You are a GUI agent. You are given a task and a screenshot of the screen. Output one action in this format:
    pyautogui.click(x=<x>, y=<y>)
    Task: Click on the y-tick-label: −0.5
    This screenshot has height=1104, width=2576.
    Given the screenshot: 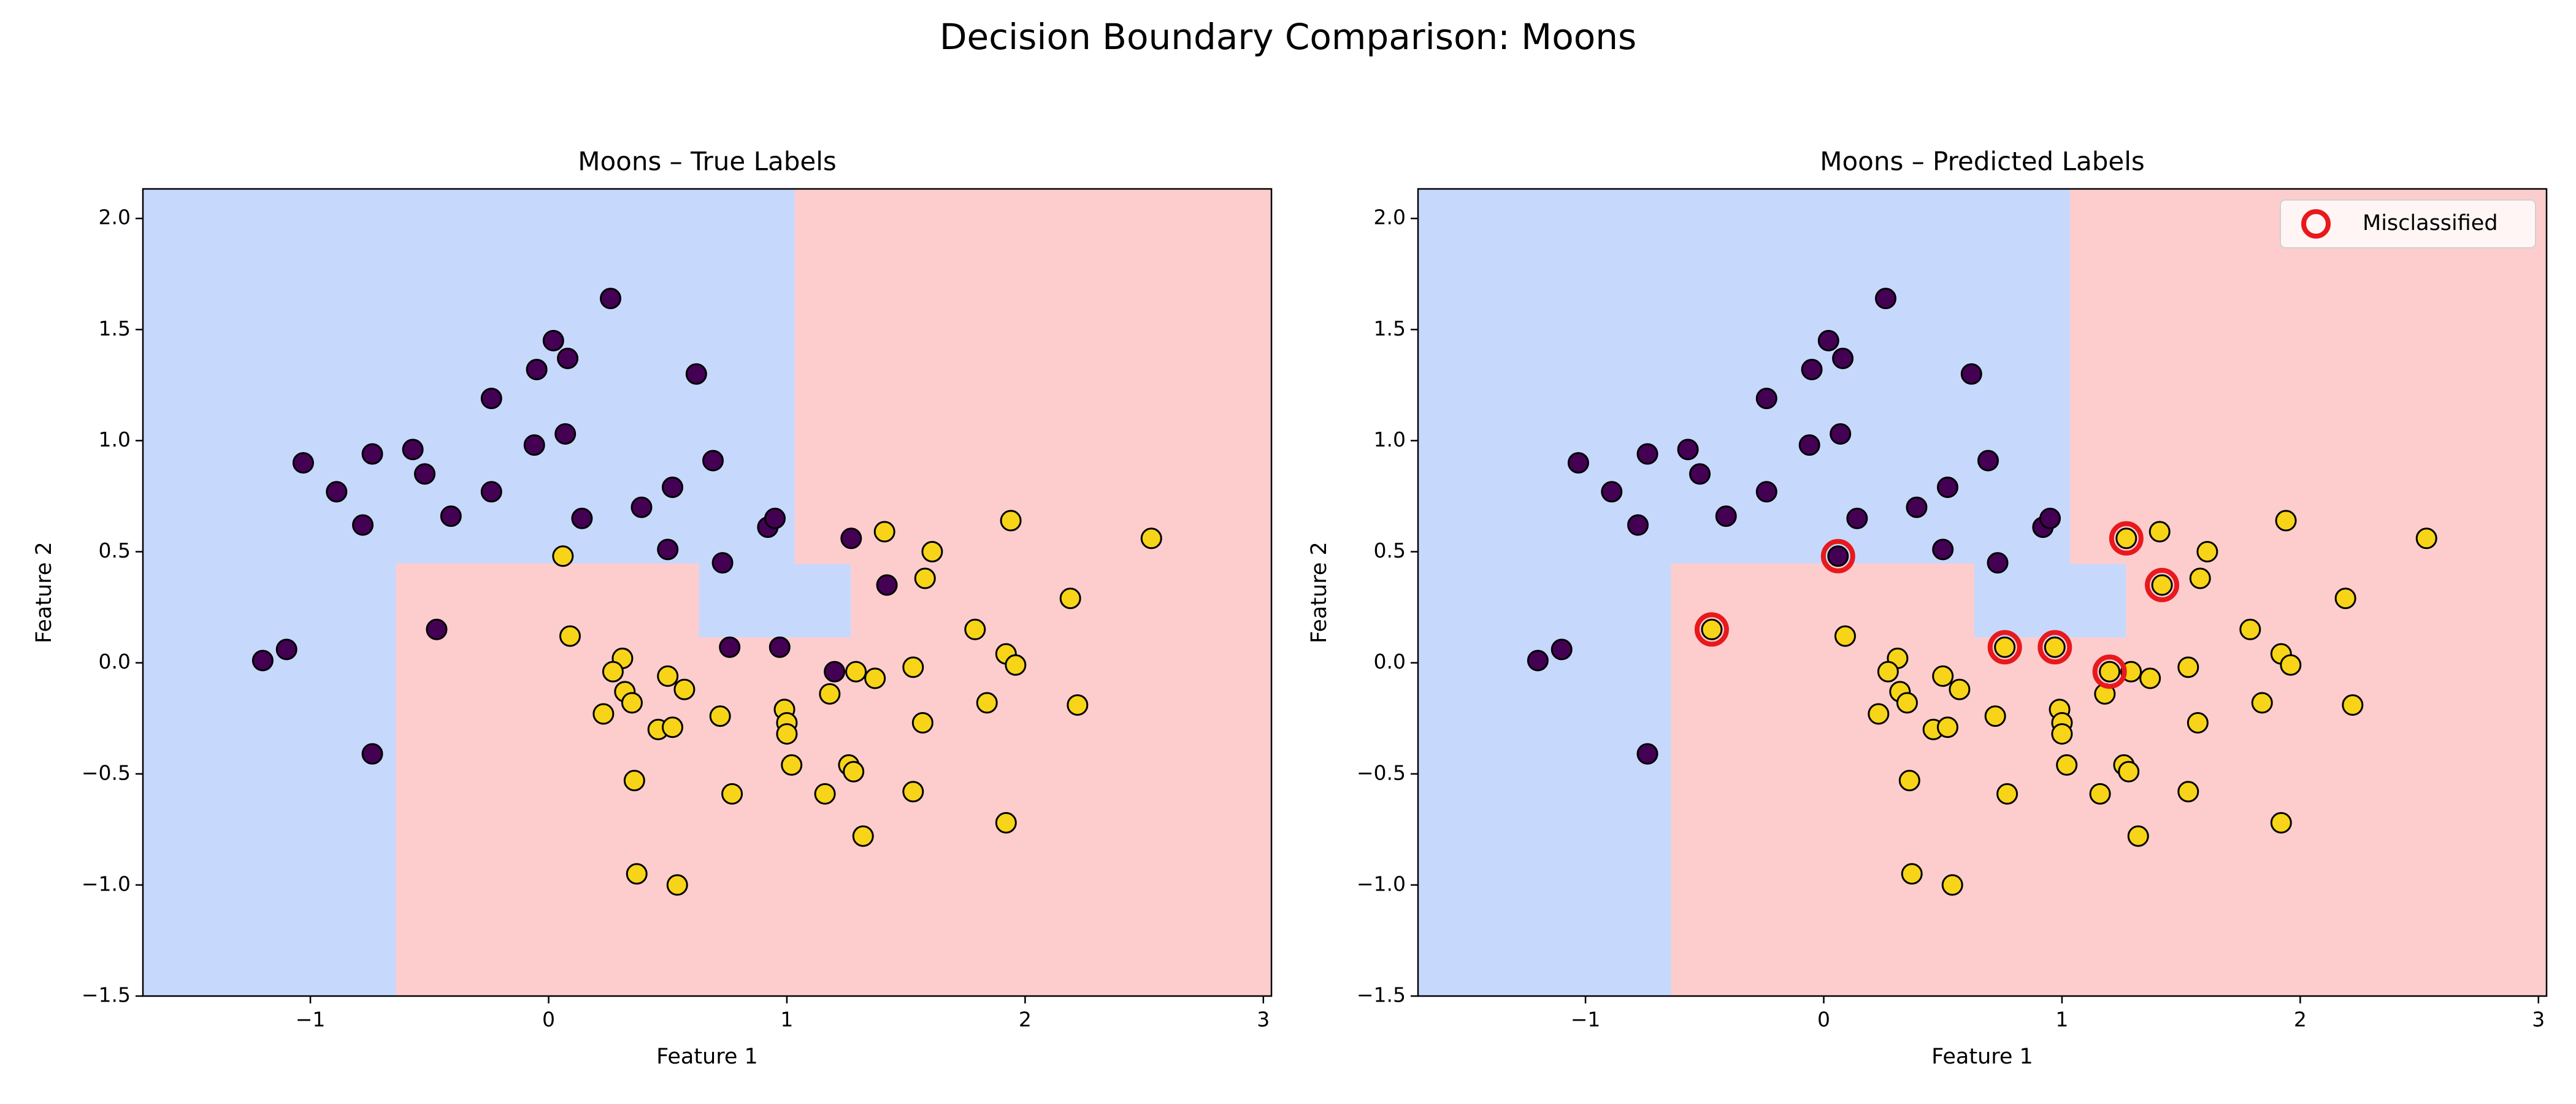 What is the action you would take?
    pyautogui.click(x=1381, y=772)
    